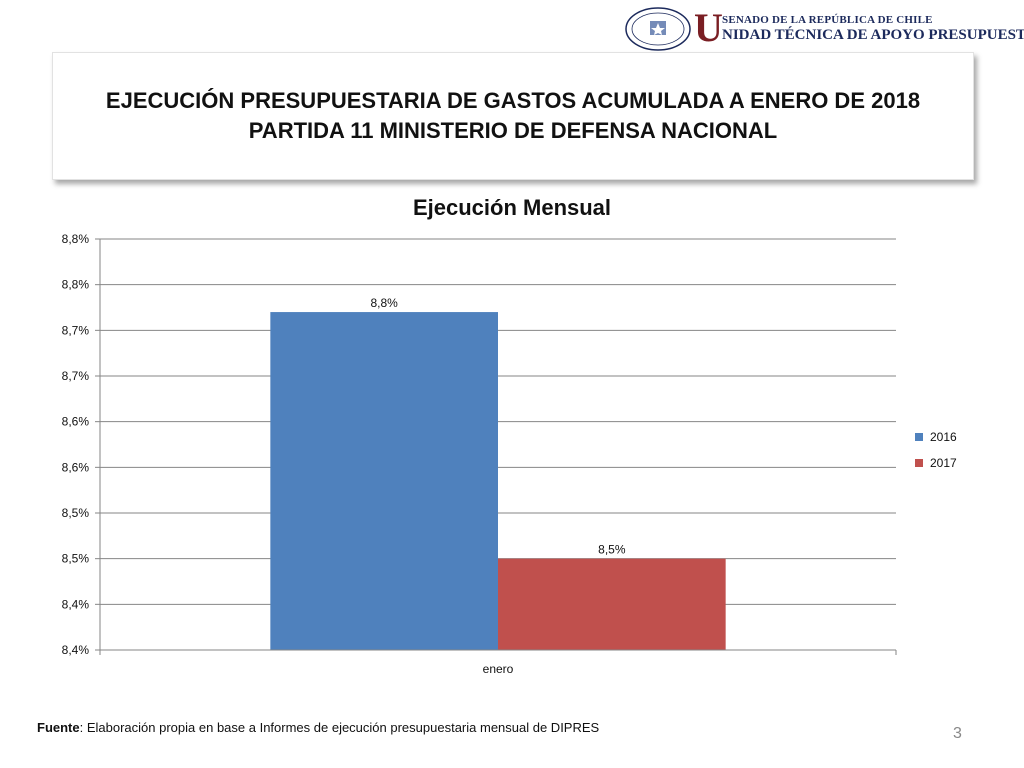 The height and width of the screenshot is (768, 1024). I want to click on legend: 2016 2017, so click(936, 450).